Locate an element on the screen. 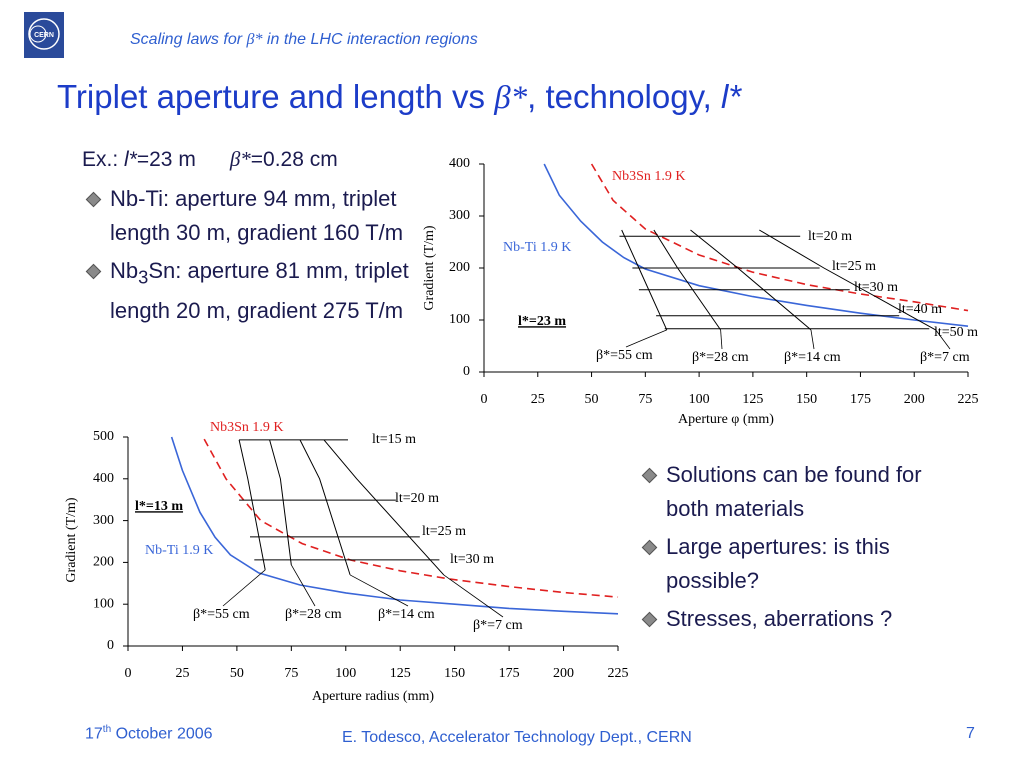 This screenshot has width=1024, height=768. example-text: Ex.: is located at coordinates (103, 159).